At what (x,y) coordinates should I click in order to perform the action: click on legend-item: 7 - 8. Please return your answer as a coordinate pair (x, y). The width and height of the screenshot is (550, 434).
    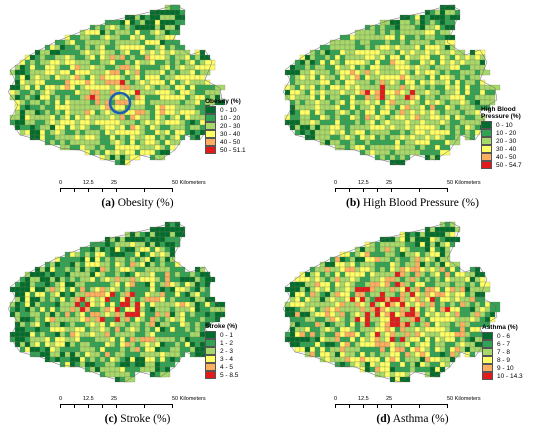
    Looking at the image, I should click on (502, 352).